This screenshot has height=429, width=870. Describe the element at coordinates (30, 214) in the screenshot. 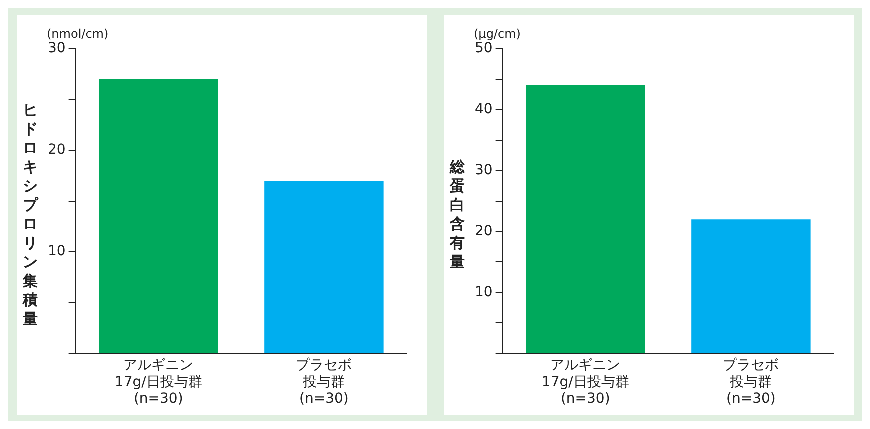

I see `text: ヒドロキシプロリン集積量` at that location.